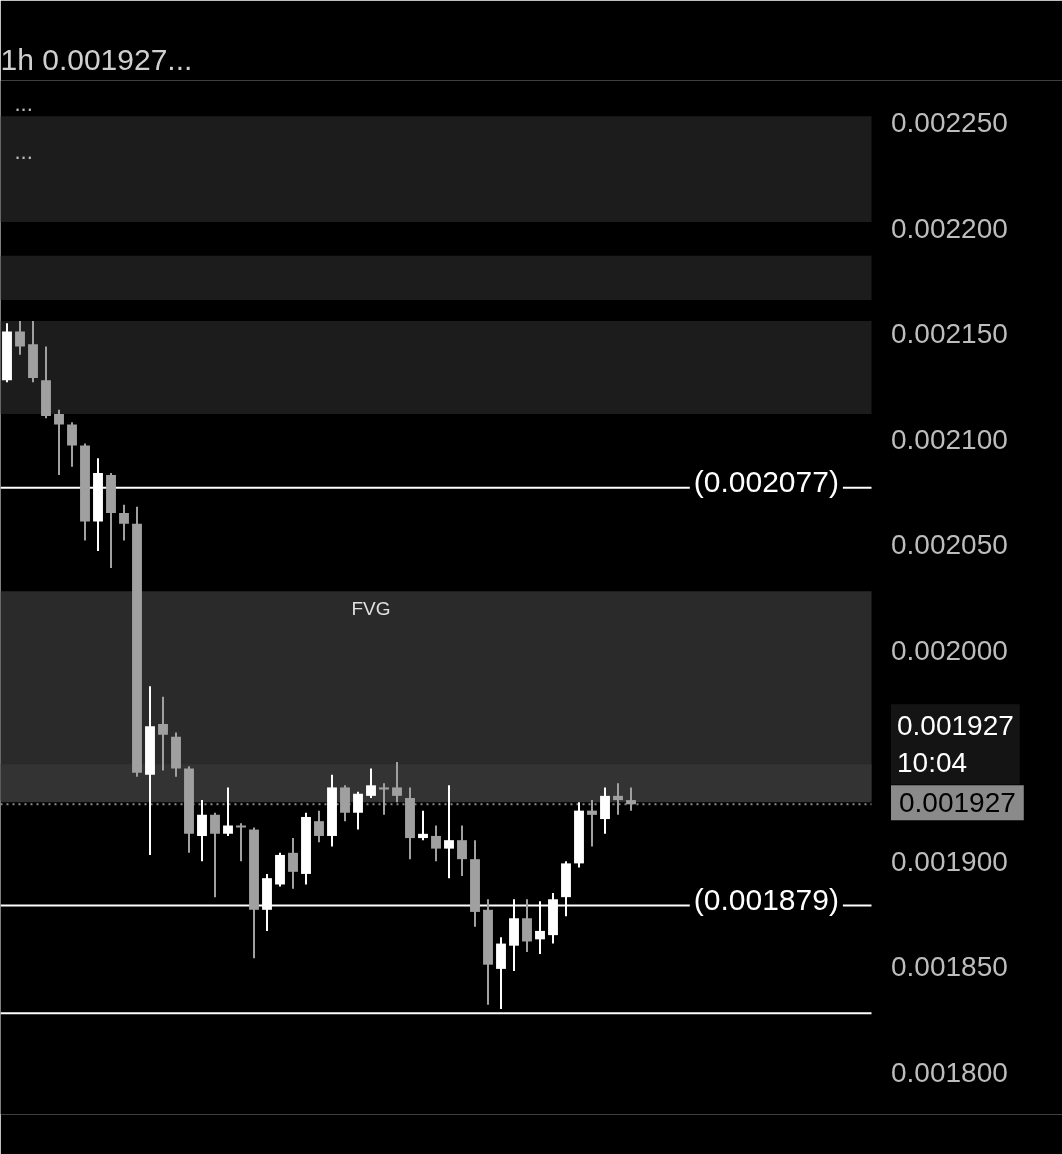 The image size is (1062, 1154). What do you see at coordinates (949, 1072) in the screenshot?
I see `y-tick-label: 0.001800` at bounding box center [949, 1072].